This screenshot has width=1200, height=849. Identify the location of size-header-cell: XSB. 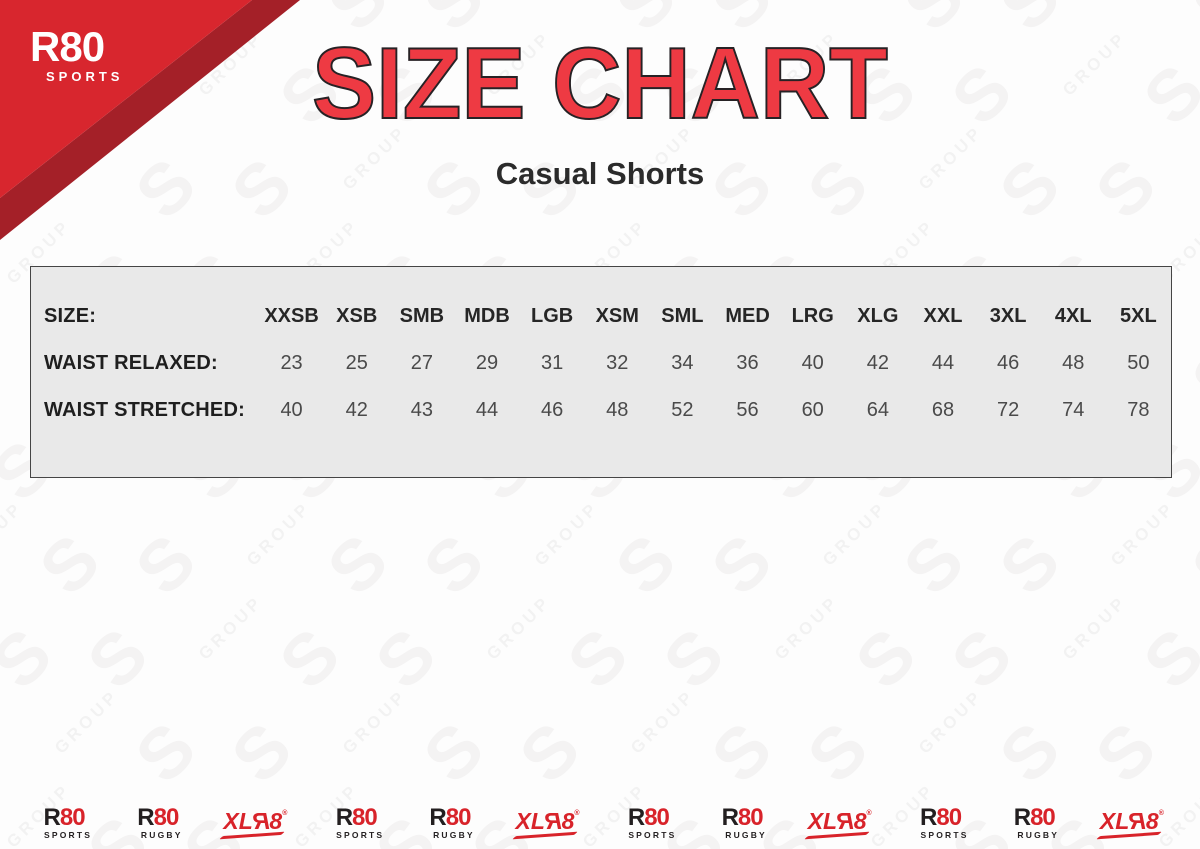
(357, 316).